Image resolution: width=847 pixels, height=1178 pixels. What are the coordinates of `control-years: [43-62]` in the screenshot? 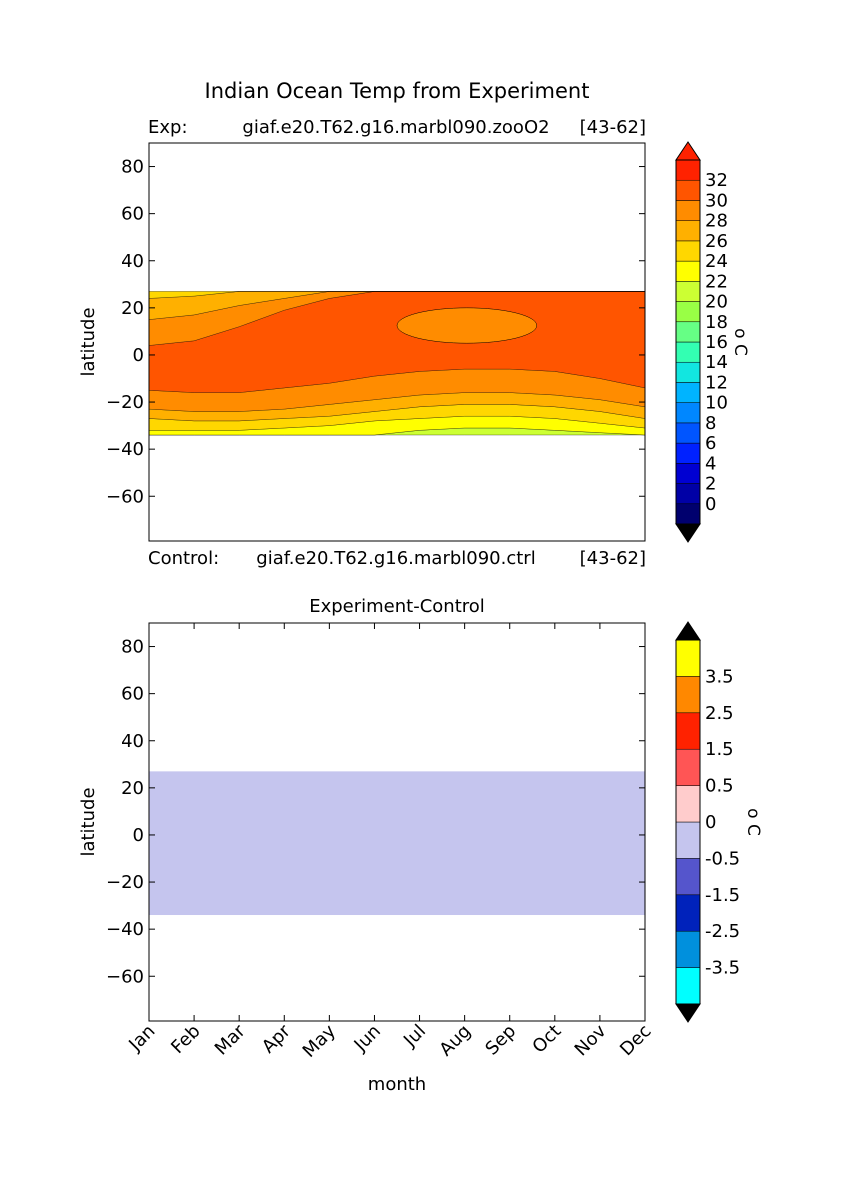 It's located at (613, 558).